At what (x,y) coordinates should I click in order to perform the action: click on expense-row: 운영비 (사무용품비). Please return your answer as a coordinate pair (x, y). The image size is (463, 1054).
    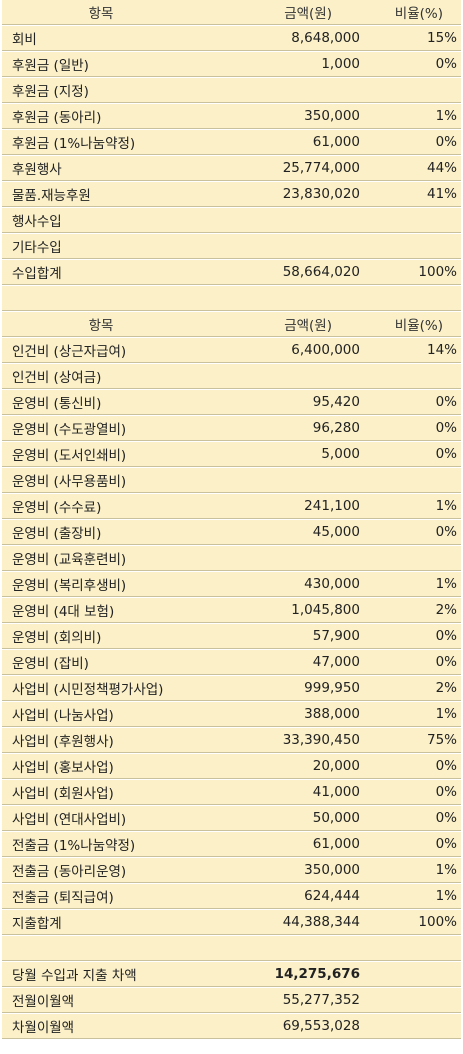
    Looking at the image, I should click on (231, 480).